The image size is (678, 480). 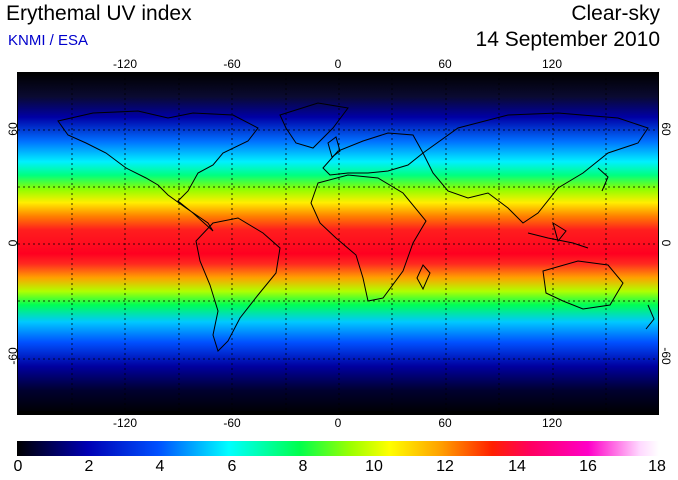 I want to click on credit-label: KNMI / ESA, so click(x=48, y=40).